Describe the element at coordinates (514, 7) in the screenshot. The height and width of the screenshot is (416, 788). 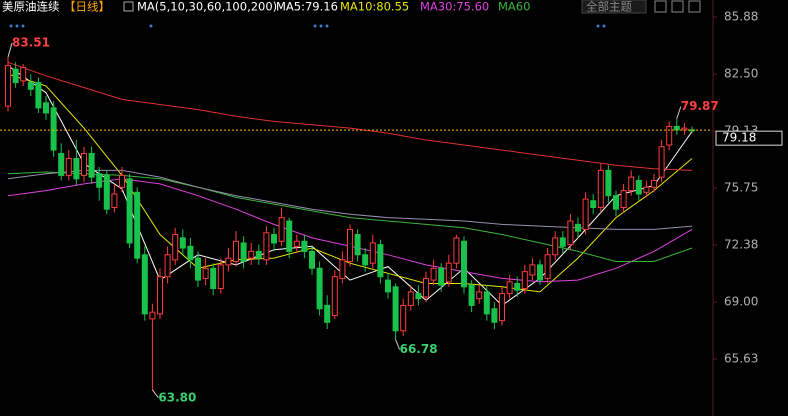
I see `legend-entry: MA60` at that location.